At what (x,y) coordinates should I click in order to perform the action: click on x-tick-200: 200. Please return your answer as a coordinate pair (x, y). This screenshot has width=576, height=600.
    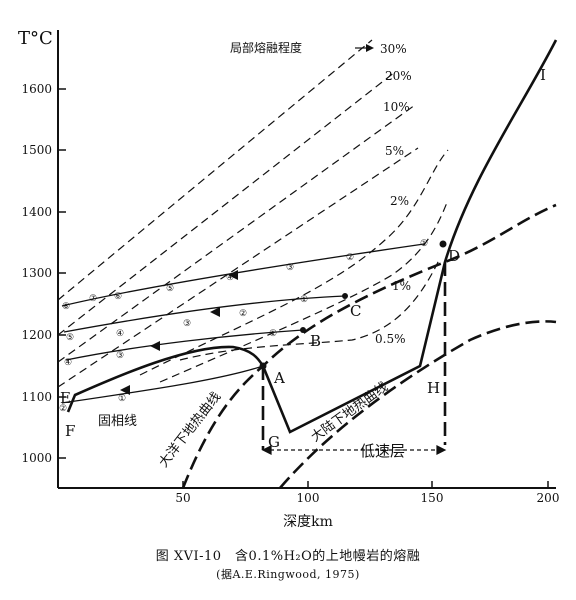
    Looking at the image, I should click on (548, 498).